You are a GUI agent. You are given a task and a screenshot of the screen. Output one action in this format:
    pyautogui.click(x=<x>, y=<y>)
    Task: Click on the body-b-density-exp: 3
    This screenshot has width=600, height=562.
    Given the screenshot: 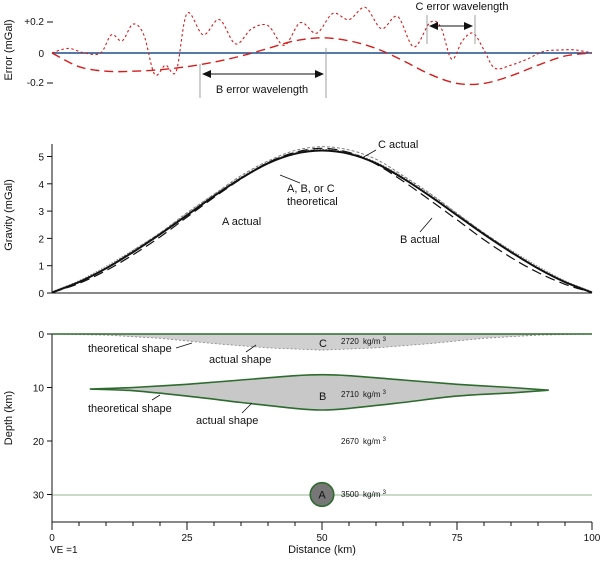 What is the action you would take?
    pyautogui.click(x=385, y=393)
    